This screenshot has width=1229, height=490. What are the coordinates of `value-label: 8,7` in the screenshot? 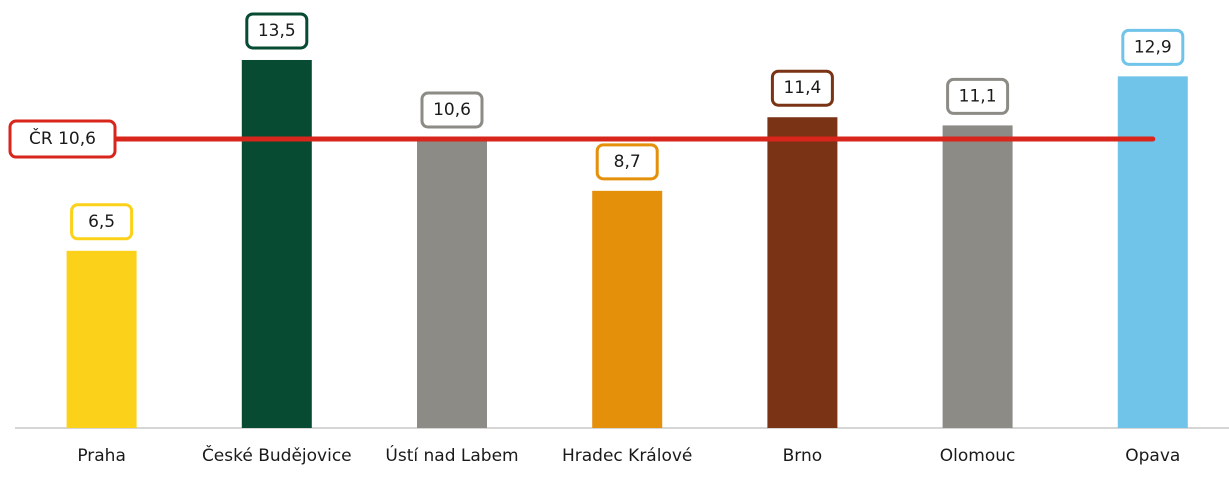 It's located at (627, 162).